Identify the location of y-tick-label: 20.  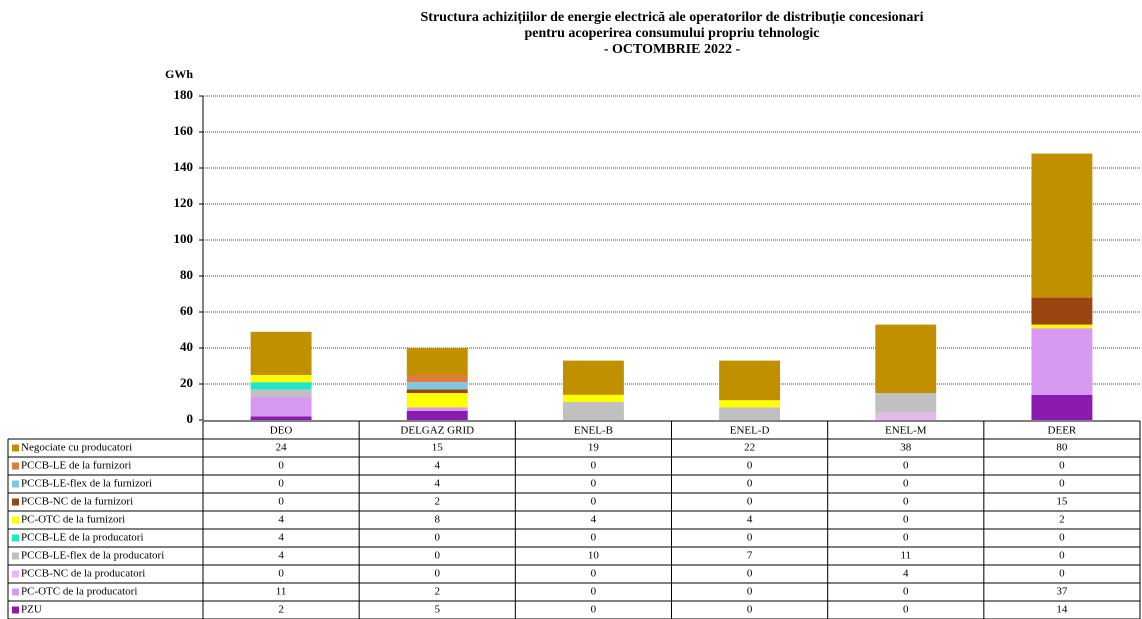
(186, 382).